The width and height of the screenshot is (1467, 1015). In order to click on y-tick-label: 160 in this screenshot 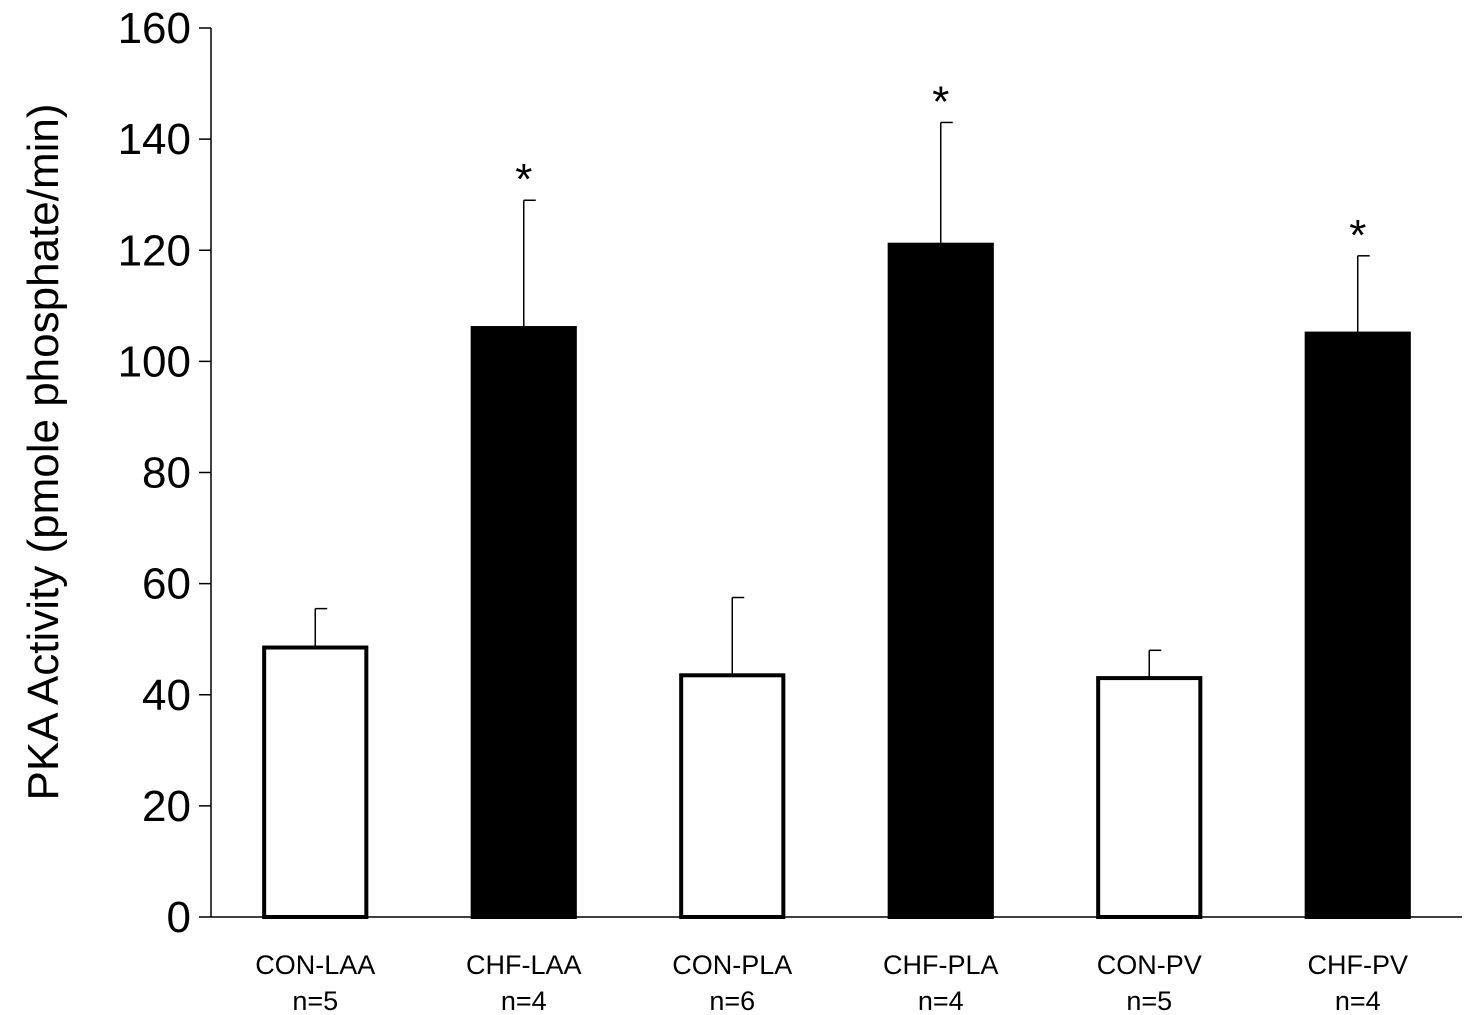, I will do `click(154, 28)`.